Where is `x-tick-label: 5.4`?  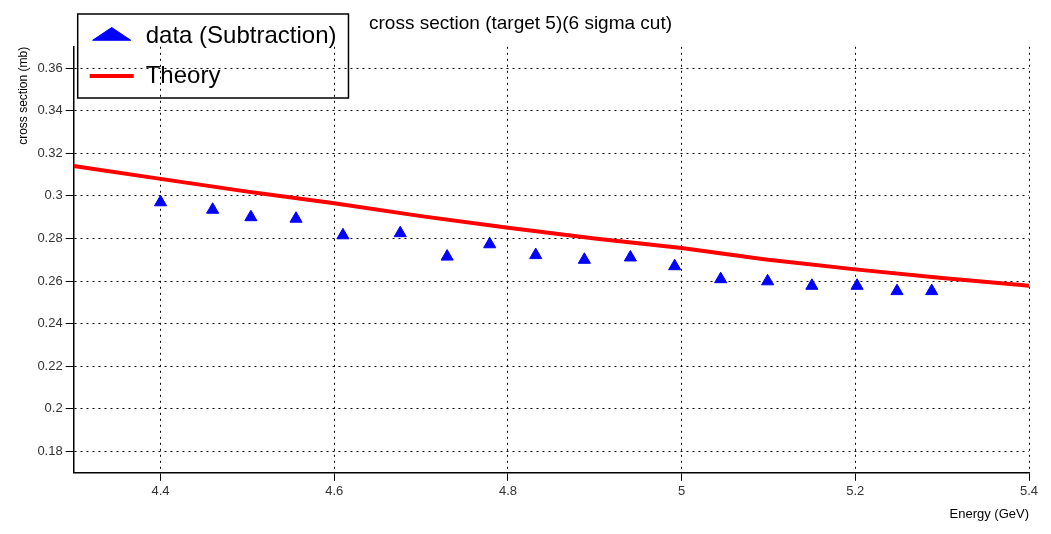 x-tick-label: 5.4 is located at coordinates (1029, 491).